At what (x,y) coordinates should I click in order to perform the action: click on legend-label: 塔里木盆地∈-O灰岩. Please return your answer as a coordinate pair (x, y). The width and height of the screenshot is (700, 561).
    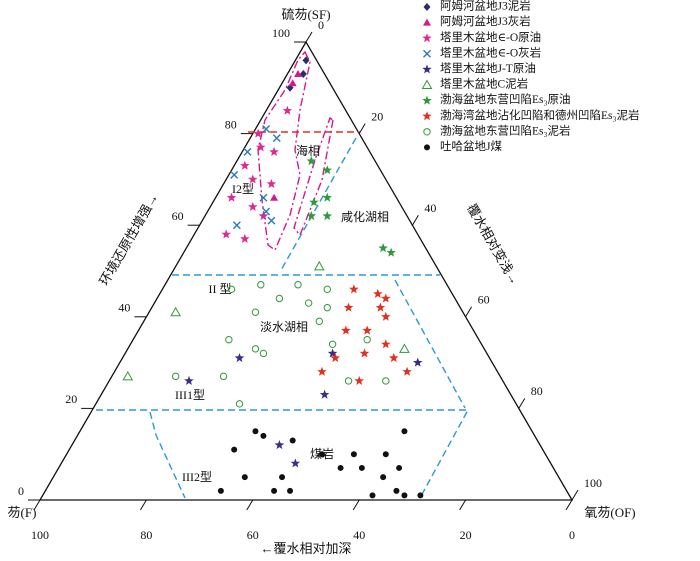
    Looking at the image, I should click on (490, 52).